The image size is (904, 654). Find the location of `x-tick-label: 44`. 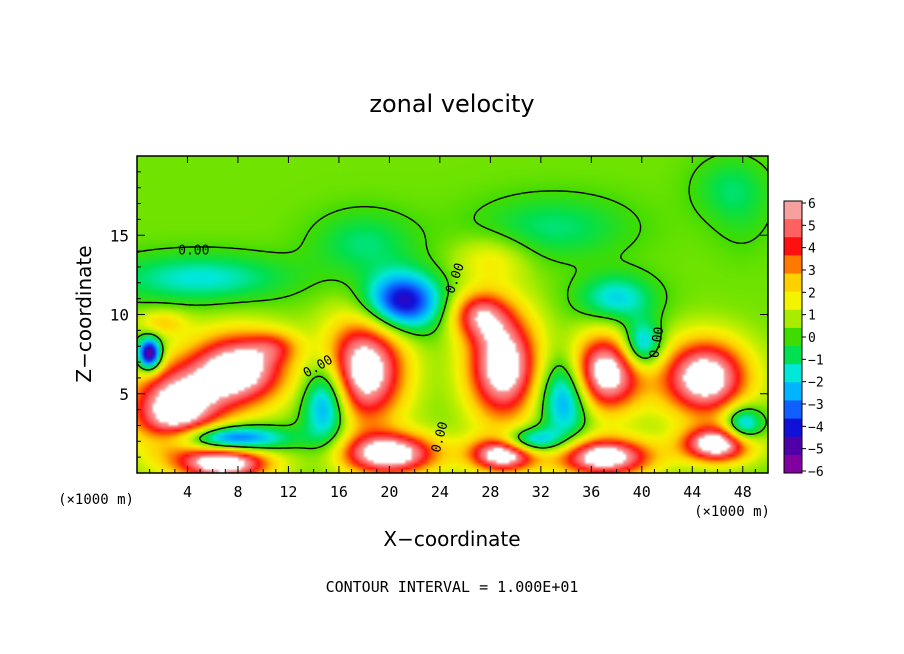

x-tick-label: 44 is located at coordinates (692, 492).